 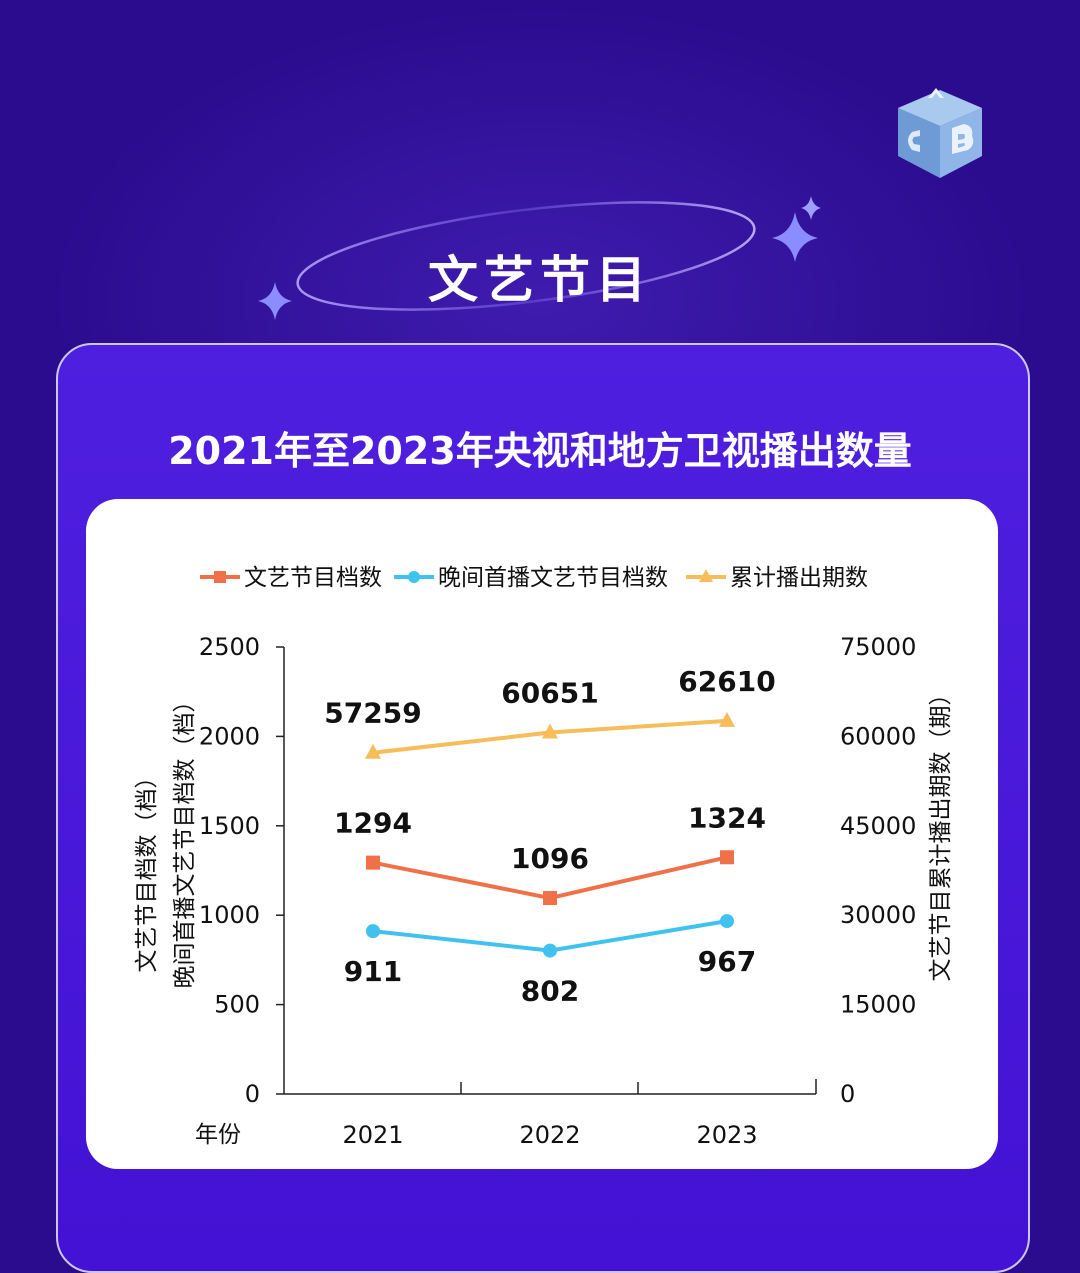 I want to click on data-label: 1324, so click(x=727, y=817).